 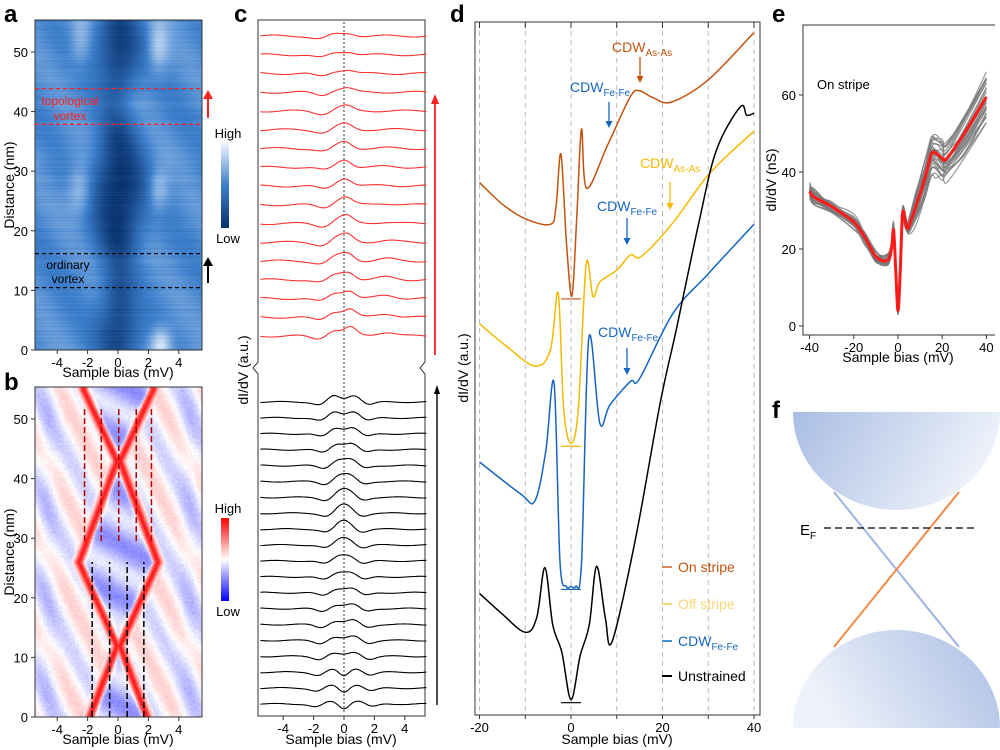 I want to click on panel-label-c: c, so click(x=240, y=14).